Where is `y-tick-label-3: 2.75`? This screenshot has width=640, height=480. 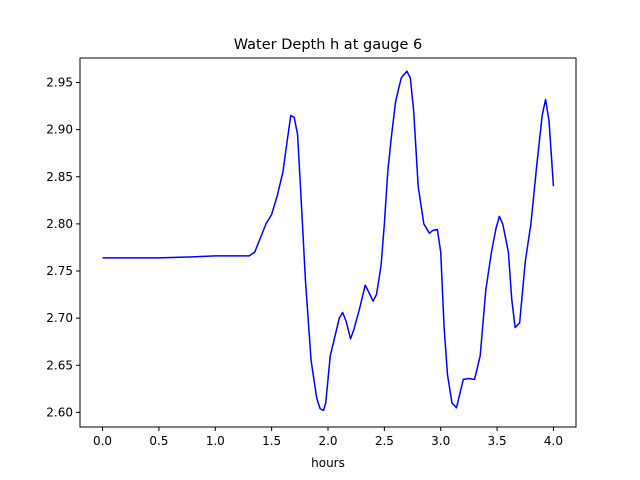 y-tick-label-3: 2.75 is located at coordinates (59, 271).